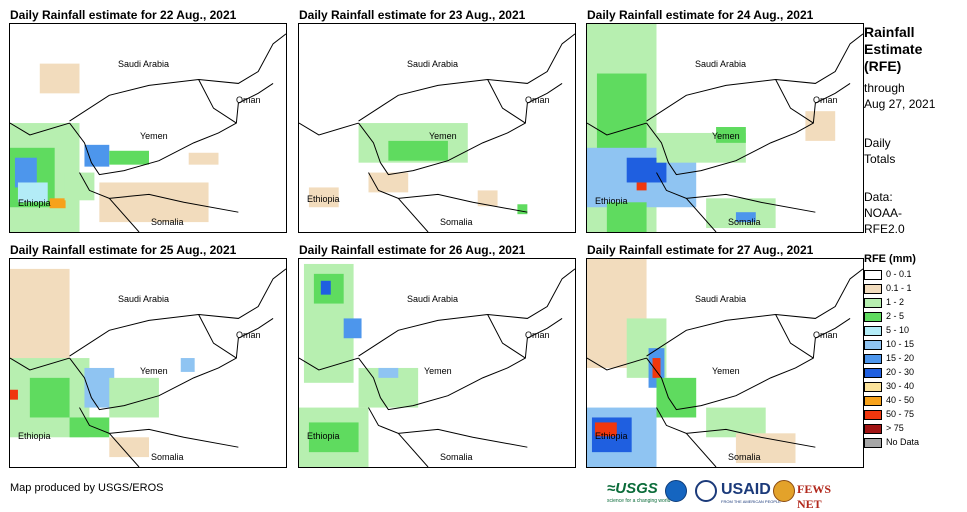 The width and height of the screenshot is (967, 512). I want to click on rainfall-map-22: Saudi Arabia Oman Yemen Ethiopia Somalia, so click(148, 128).